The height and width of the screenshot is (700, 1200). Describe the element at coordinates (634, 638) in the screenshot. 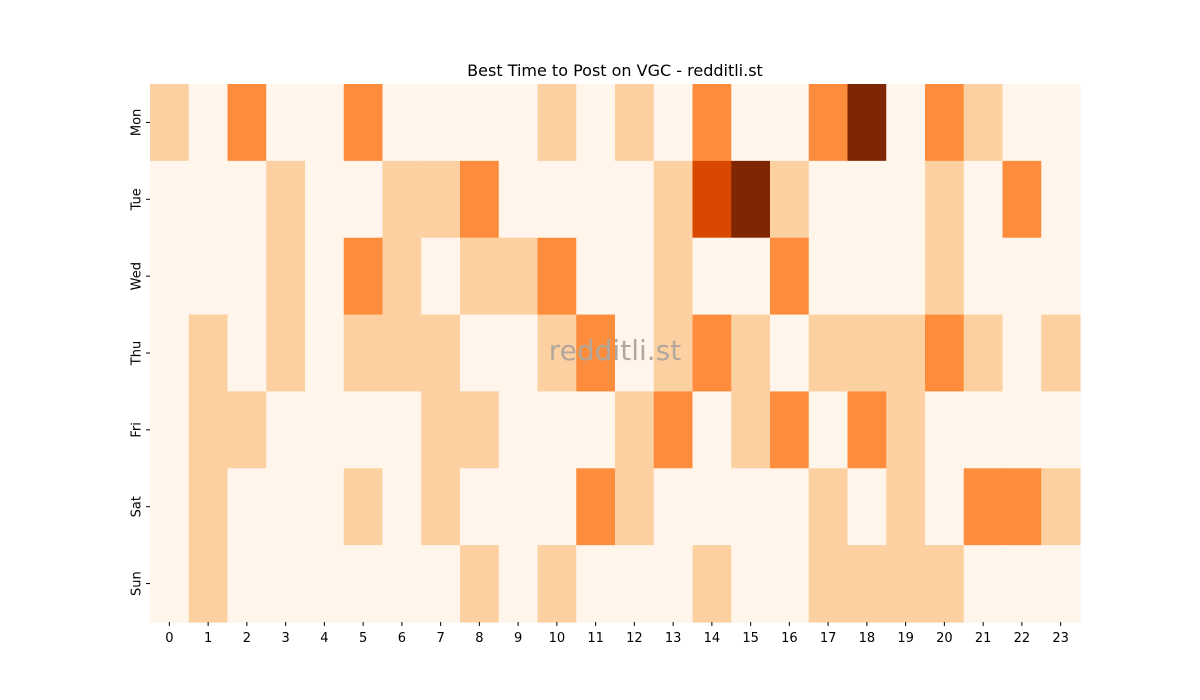

I see `x-tick-label: 12` at that location.